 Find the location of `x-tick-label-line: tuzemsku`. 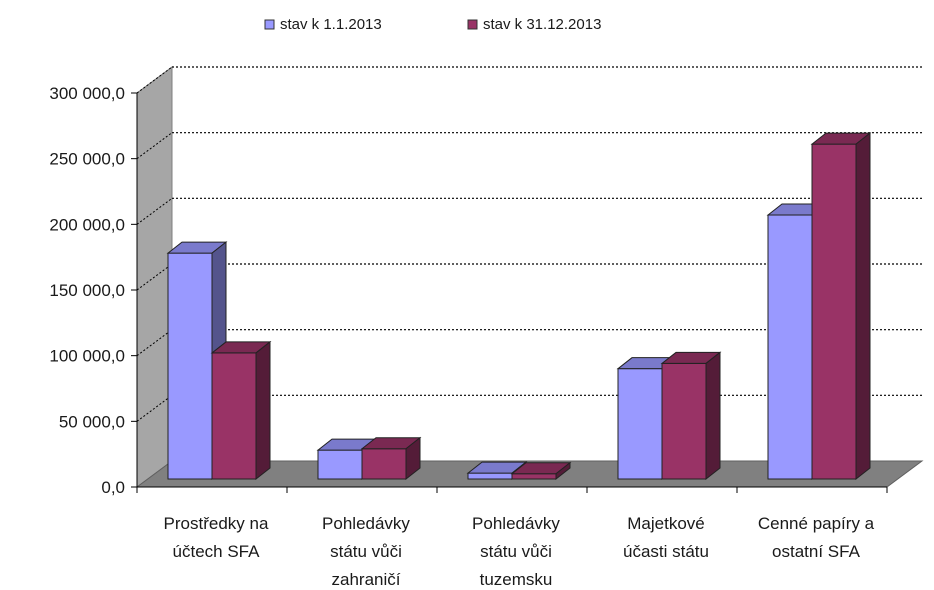

x-tick-label-line: tuzemsku is located at coordinates (516, 579).